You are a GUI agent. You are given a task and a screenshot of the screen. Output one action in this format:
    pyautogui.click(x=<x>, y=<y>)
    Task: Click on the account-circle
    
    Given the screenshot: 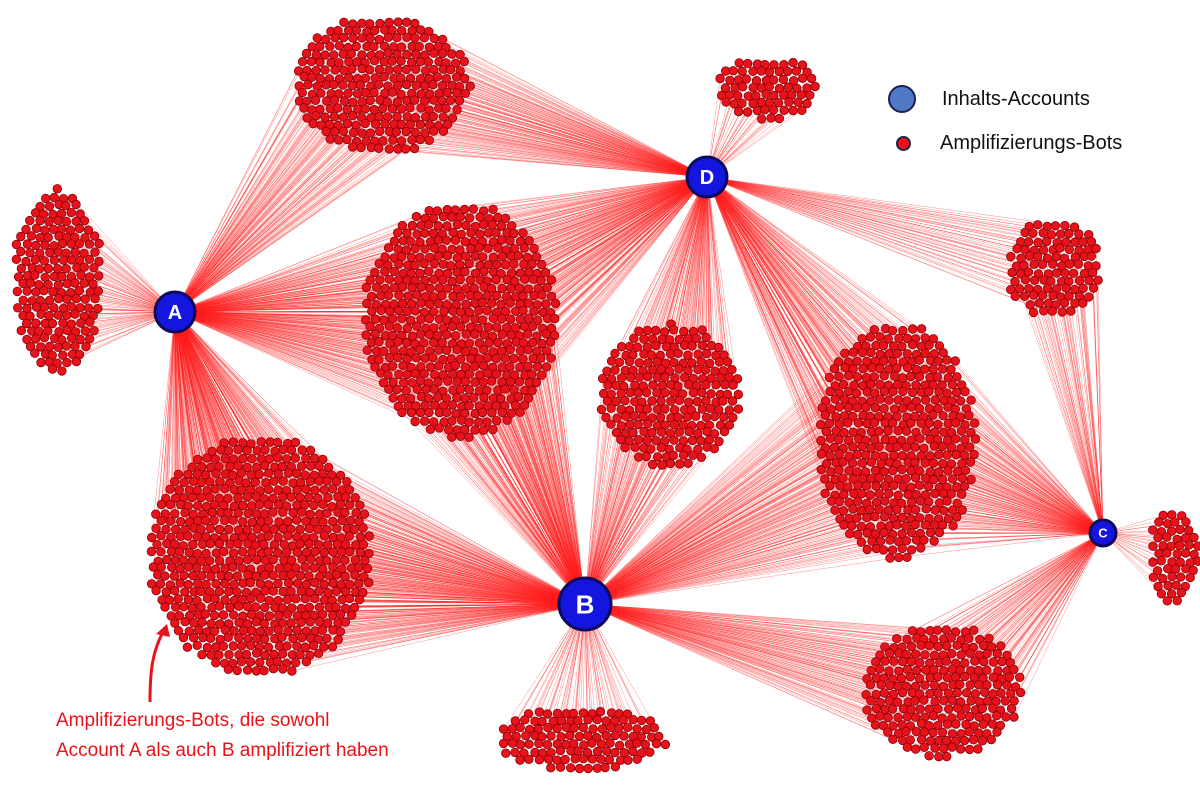 What is the action you would take?
    pyautogui.click(x=175, y=312)
    